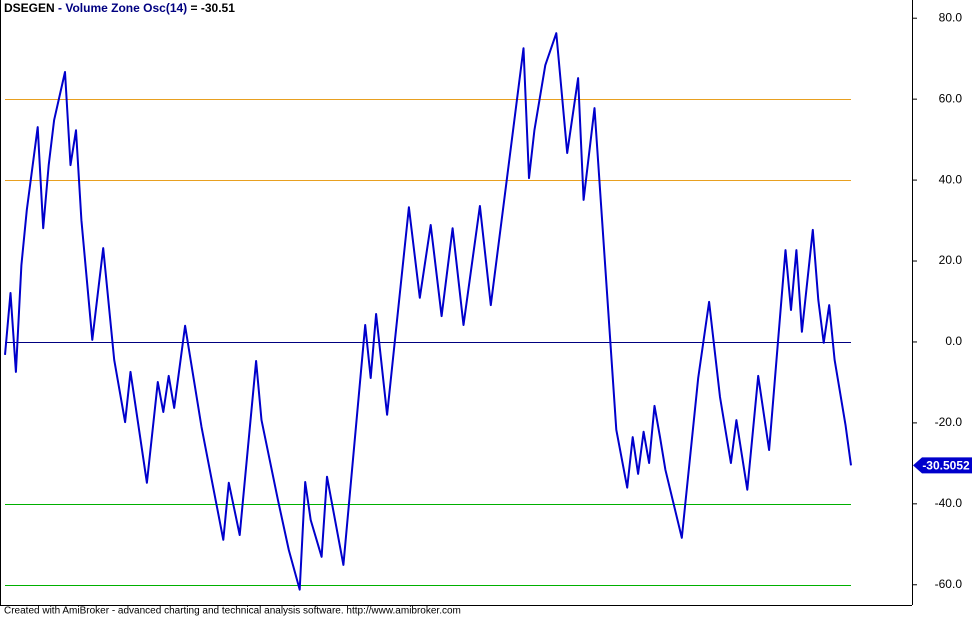 The width and height of the screenshot is (972, 618). What do you see at coordinates (946, 466) in the screenshot?
I see `last-value-label: -30.5052` at bounding box center [946, 466].